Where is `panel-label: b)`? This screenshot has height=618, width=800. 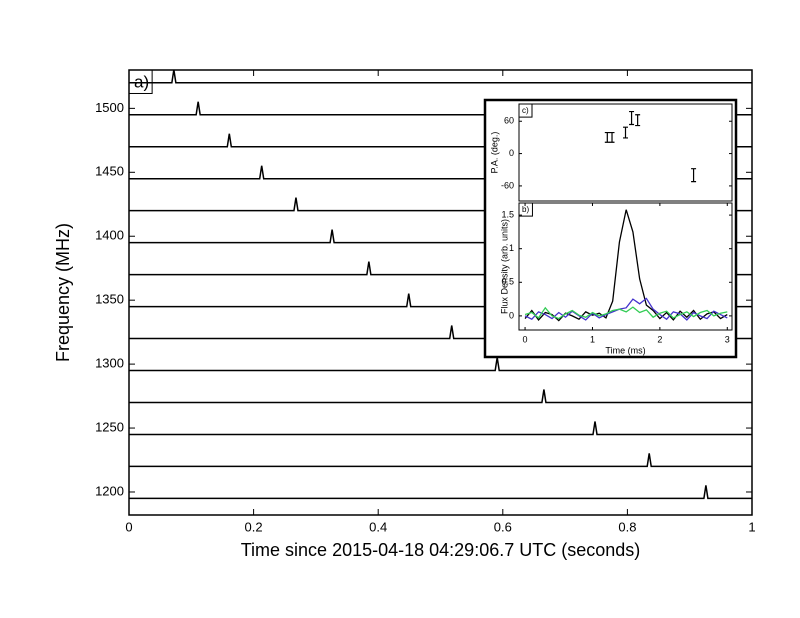
panel-label: b) is located at coordinates (525, 209).